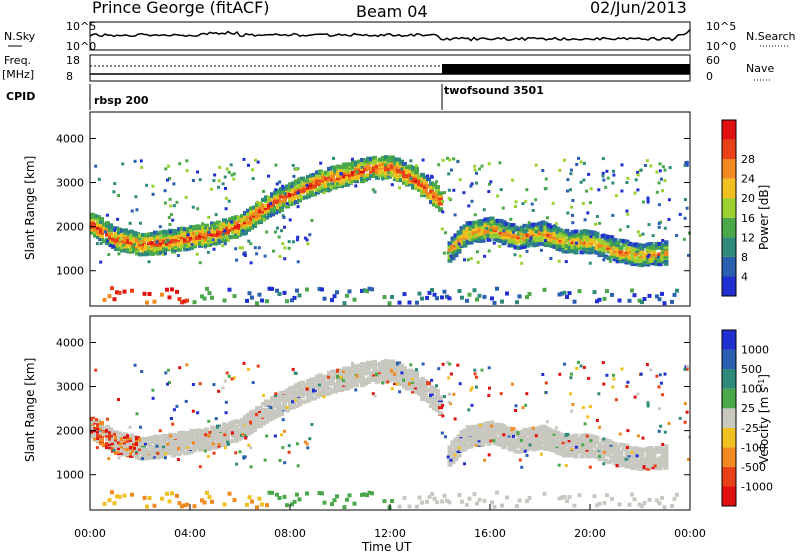  Describe the element at coordinates (729, 169) in the screenshot. I see `colorbar-segment` at that location.